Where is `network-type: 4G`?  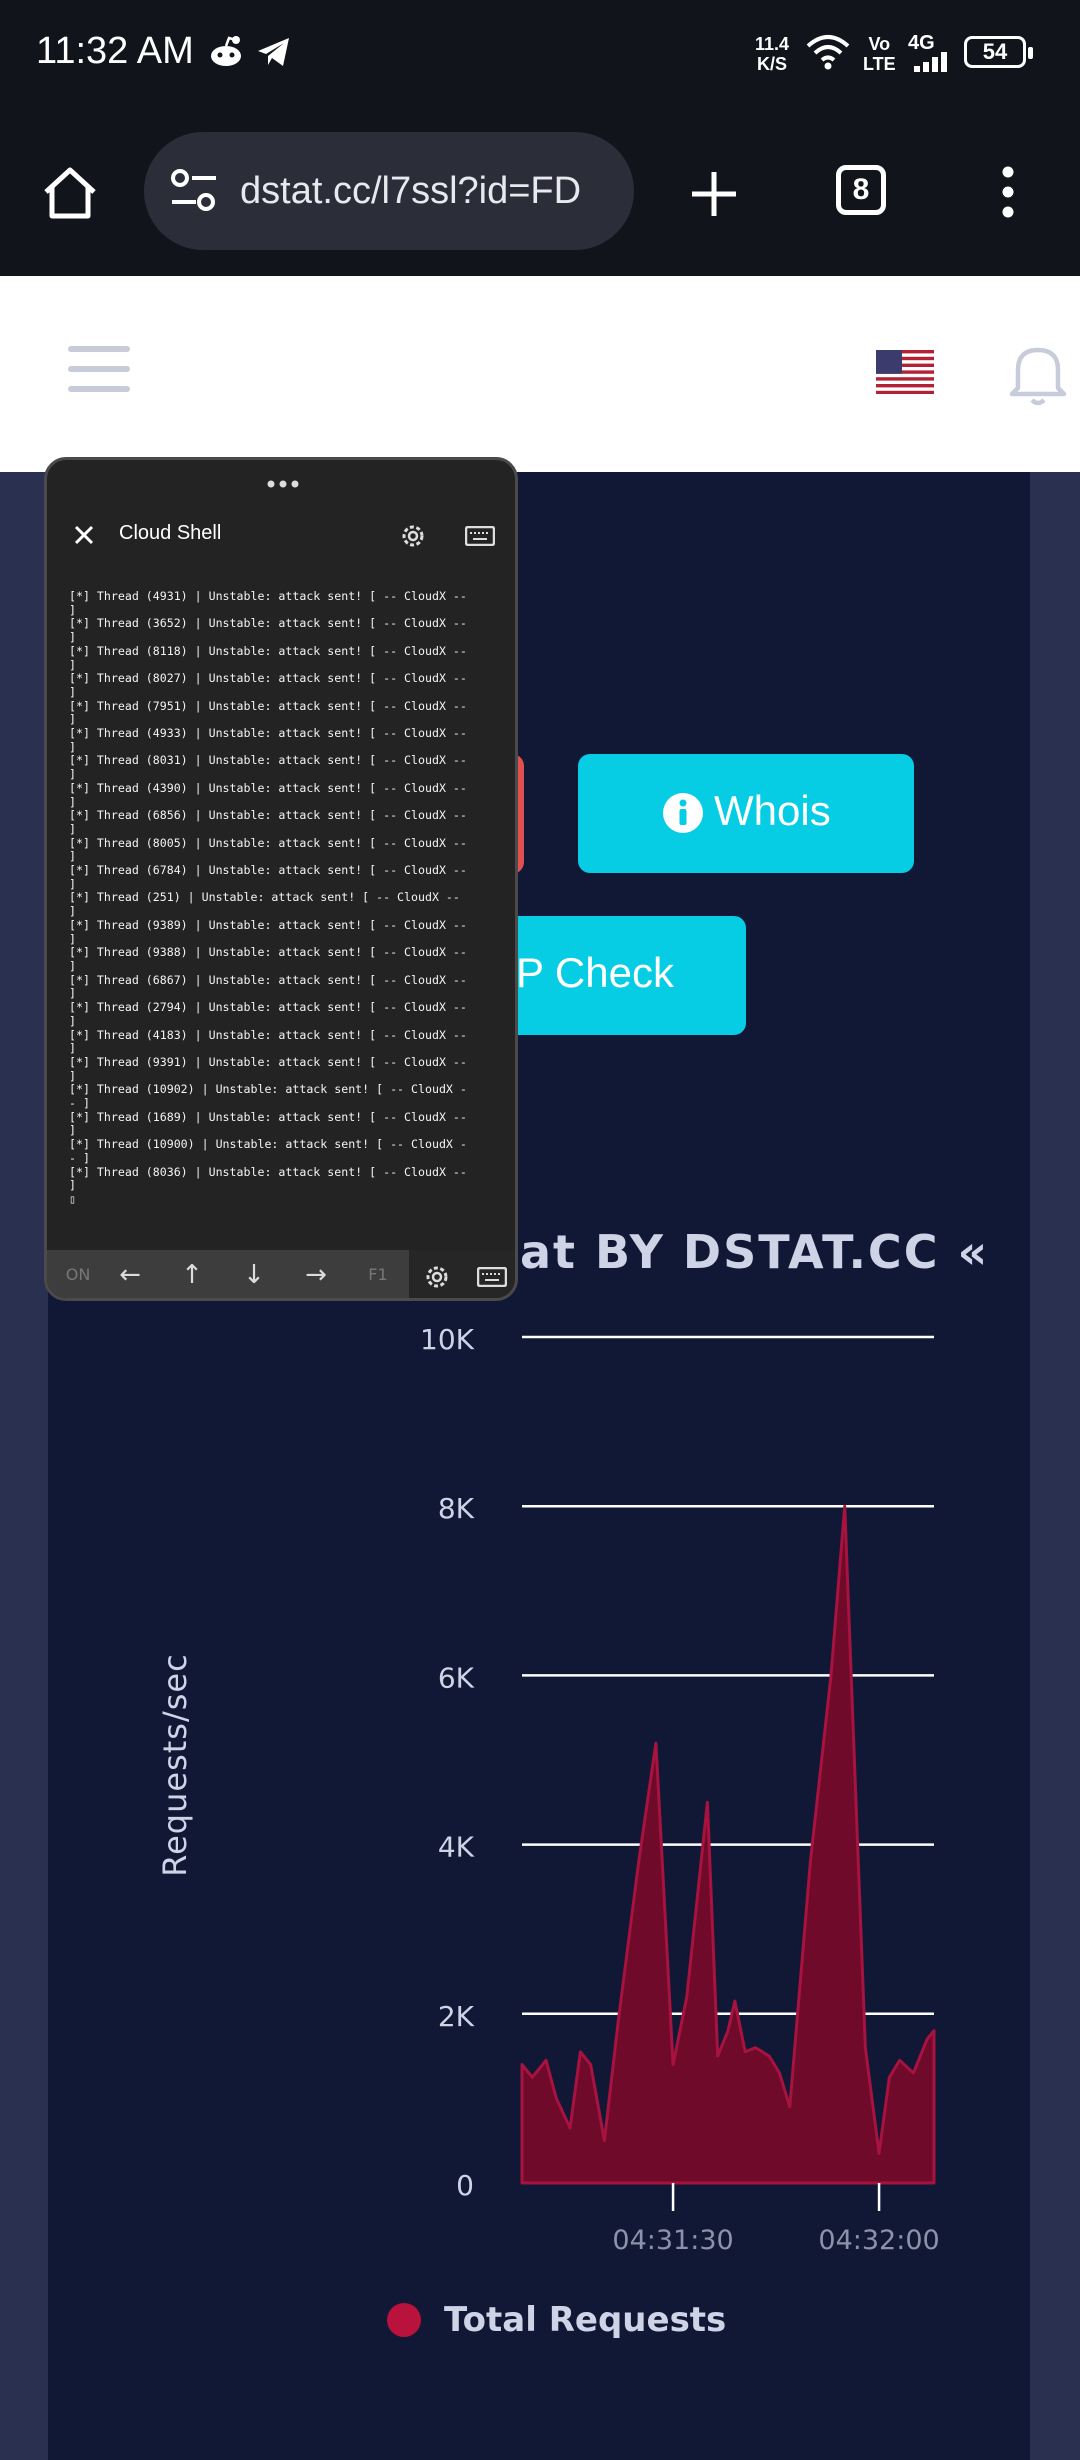 network-type: 4G is located at coordinates (921, 43).